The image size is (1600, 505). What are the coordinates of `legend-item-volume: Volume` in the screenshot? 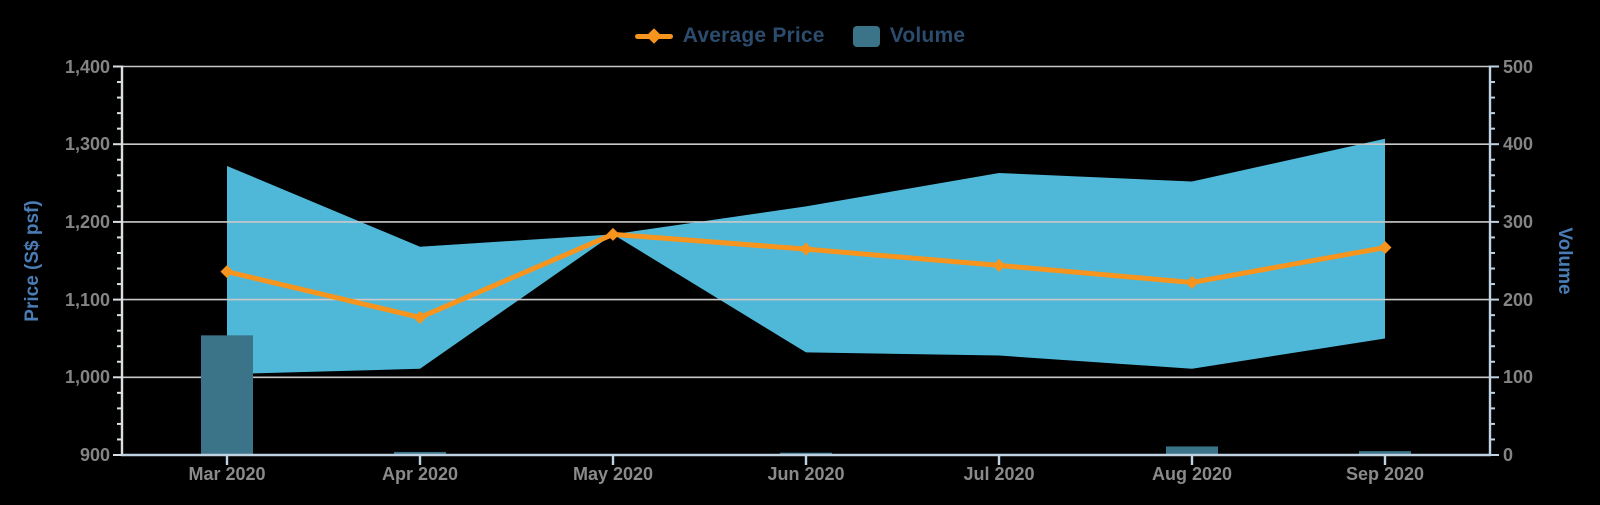 It's located at (909, 36).